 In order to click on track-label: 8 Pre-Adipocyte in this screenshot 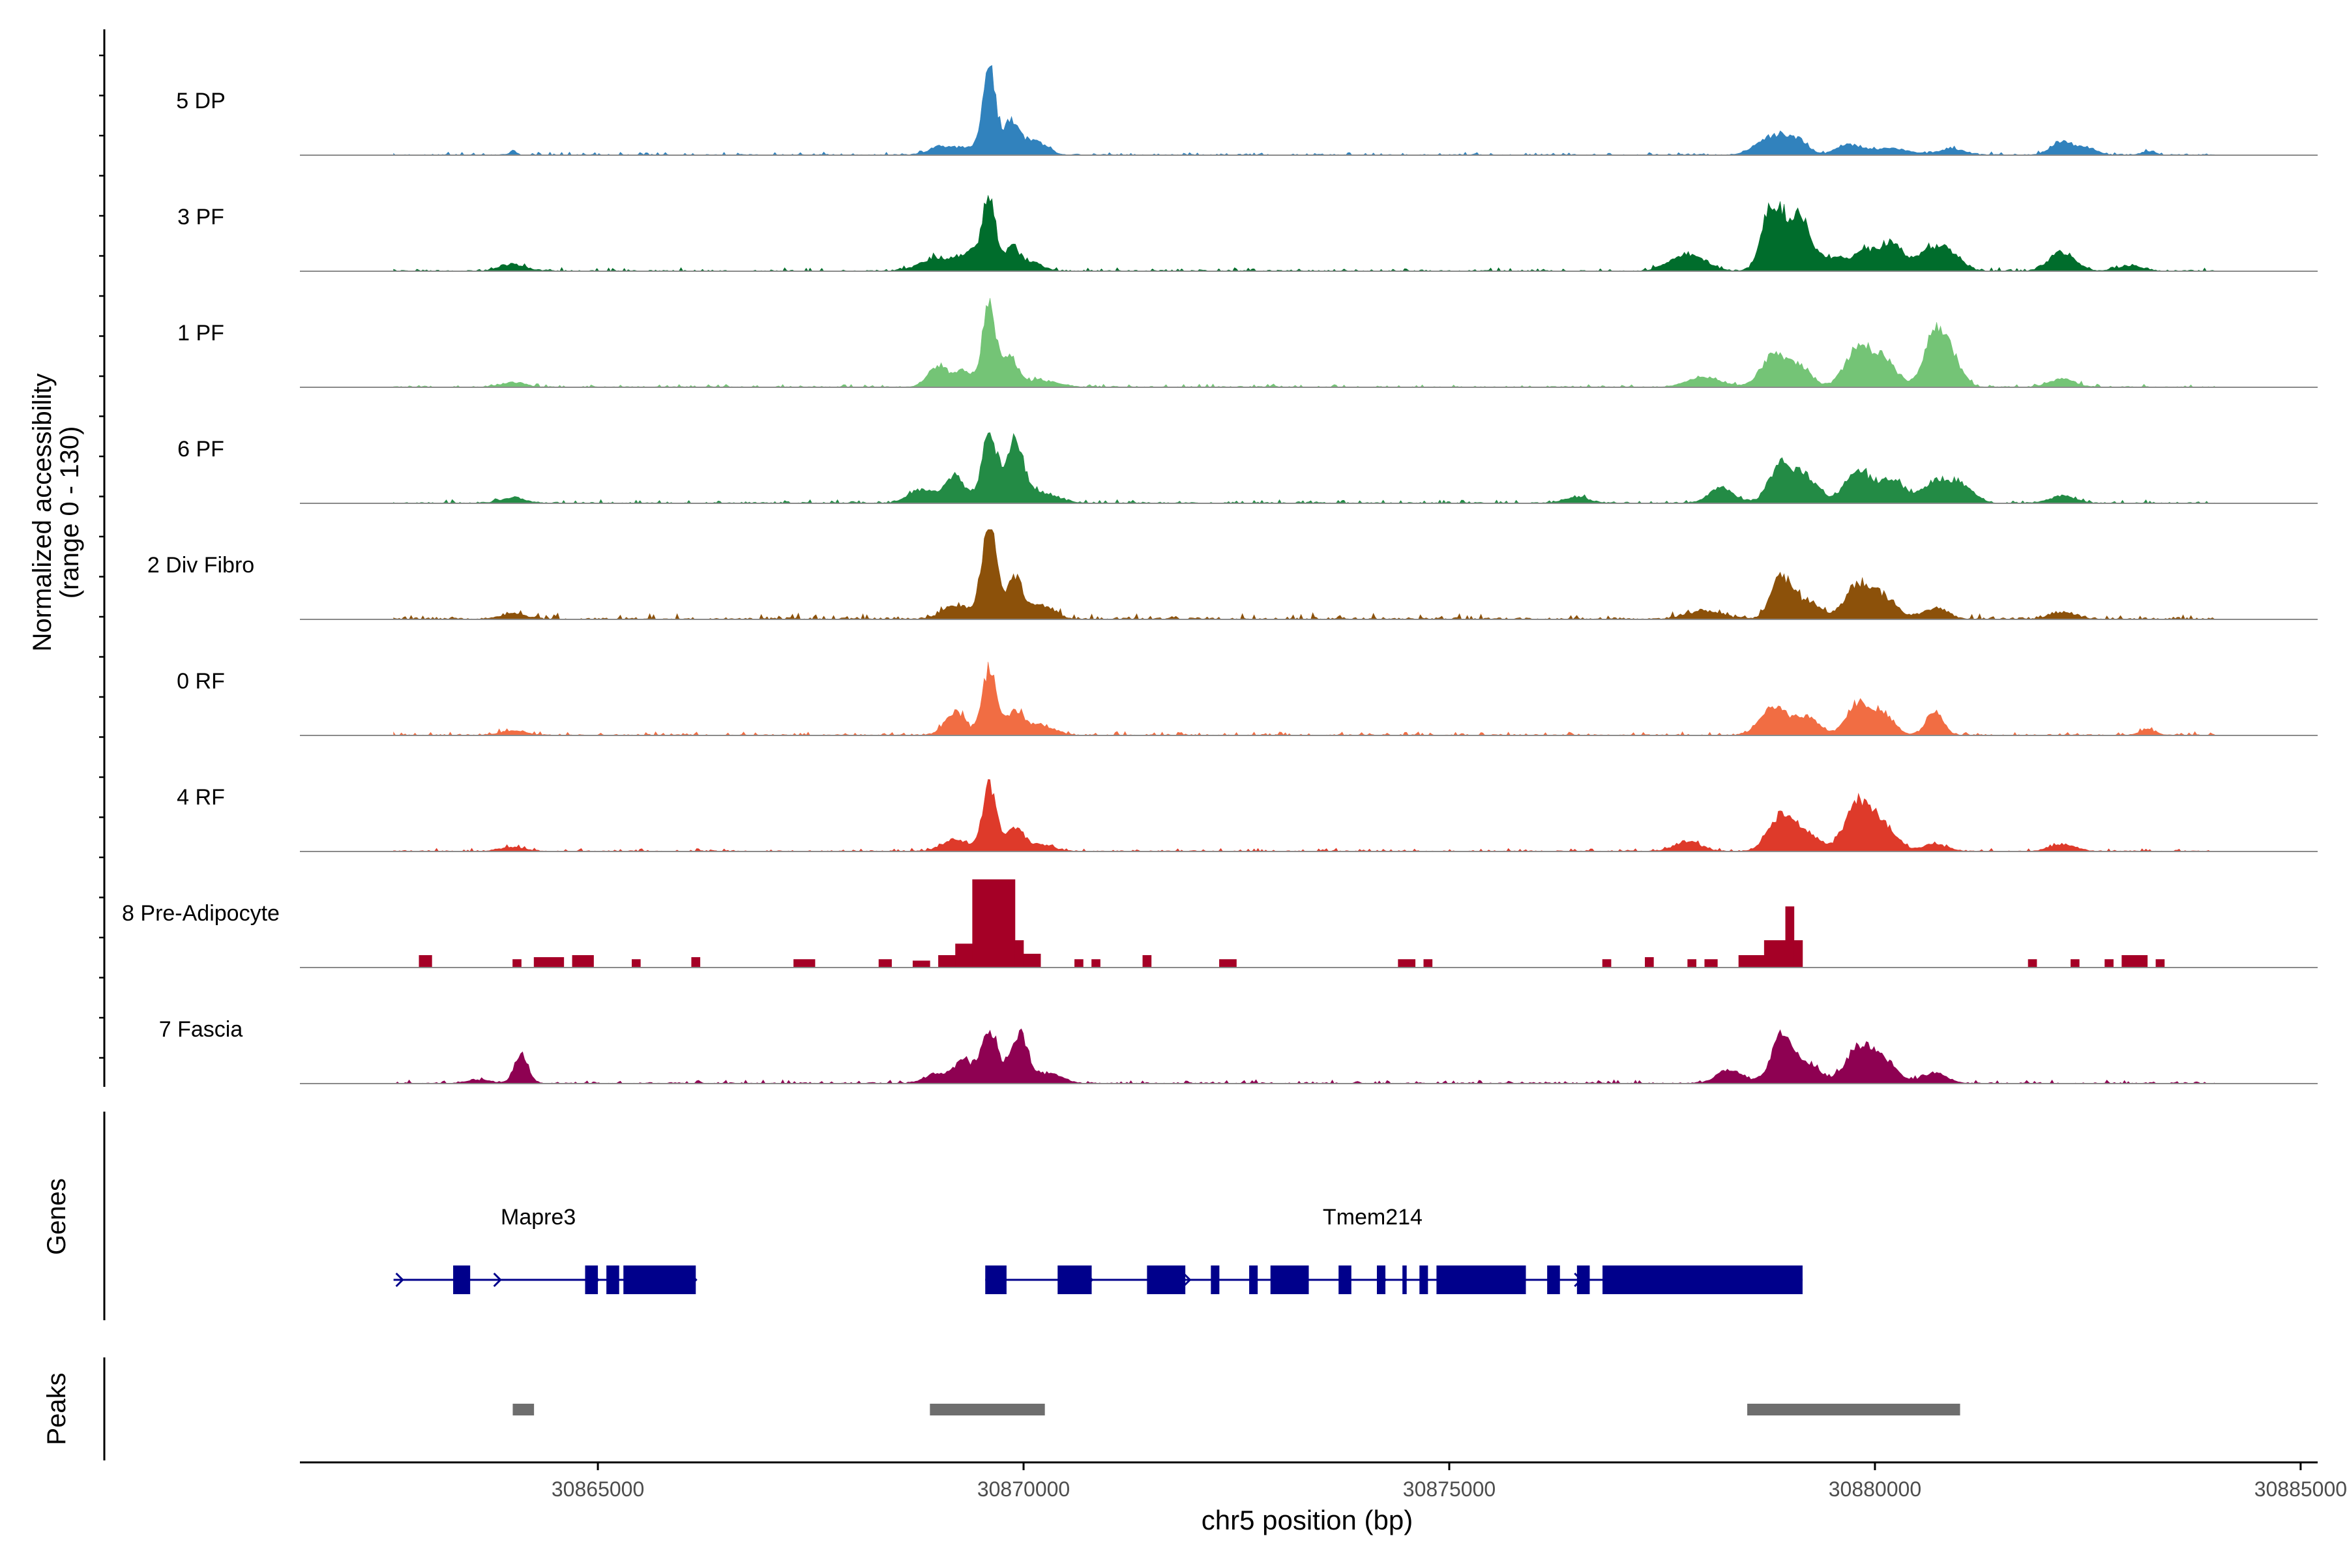, I will do `click(201, 913)`.